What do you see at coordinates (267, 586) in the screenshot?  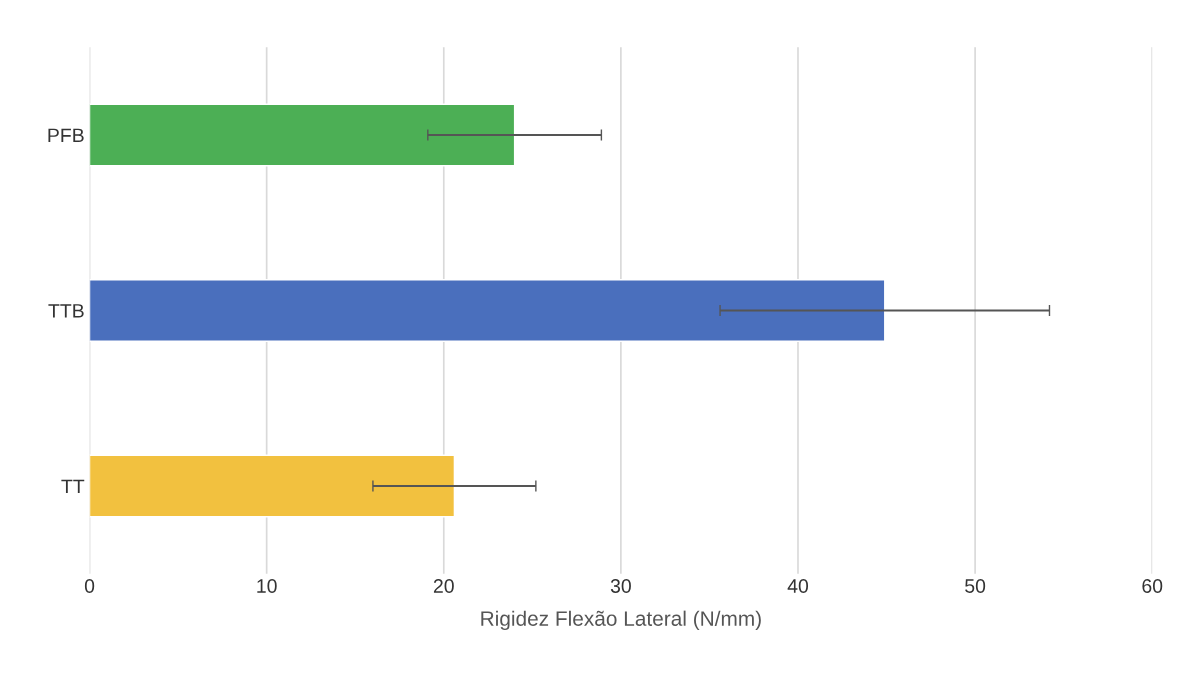 I see `x-tick-label: 10` at bounding box center [267, 586].